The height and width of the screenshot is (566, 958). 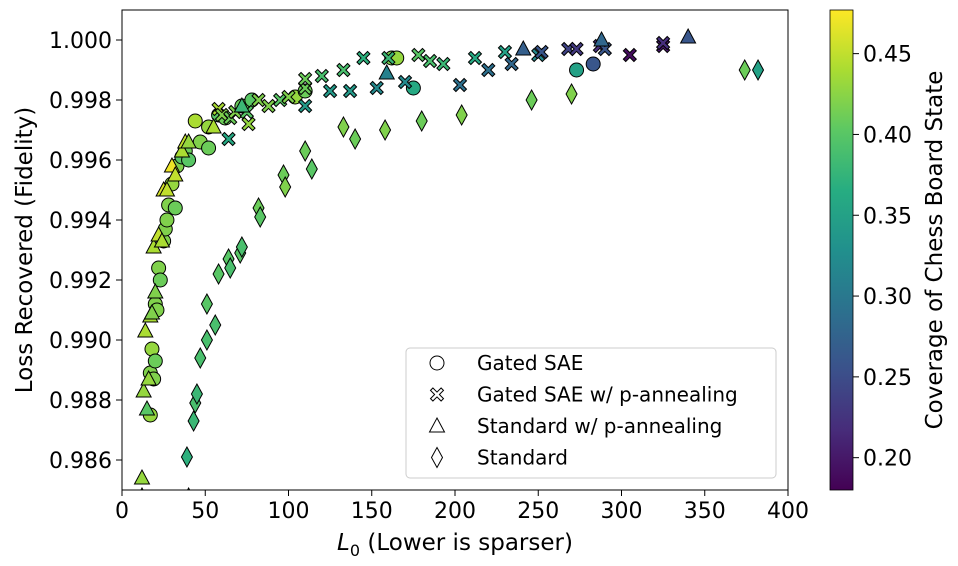 What do you see at coordinates (80, 101) in the screenshot?
I see `y-tick-label: 0.998` at bounding box center [80, 101].